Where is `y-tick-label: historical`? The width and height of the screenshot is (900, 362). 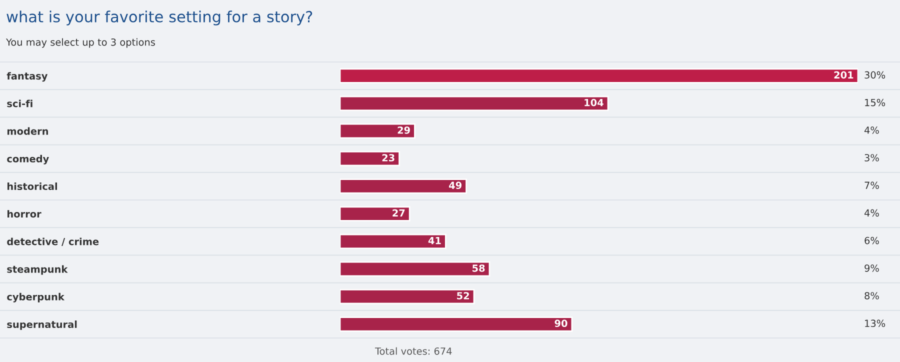 y-tick-label: historical is located at coordinates (32, 186).